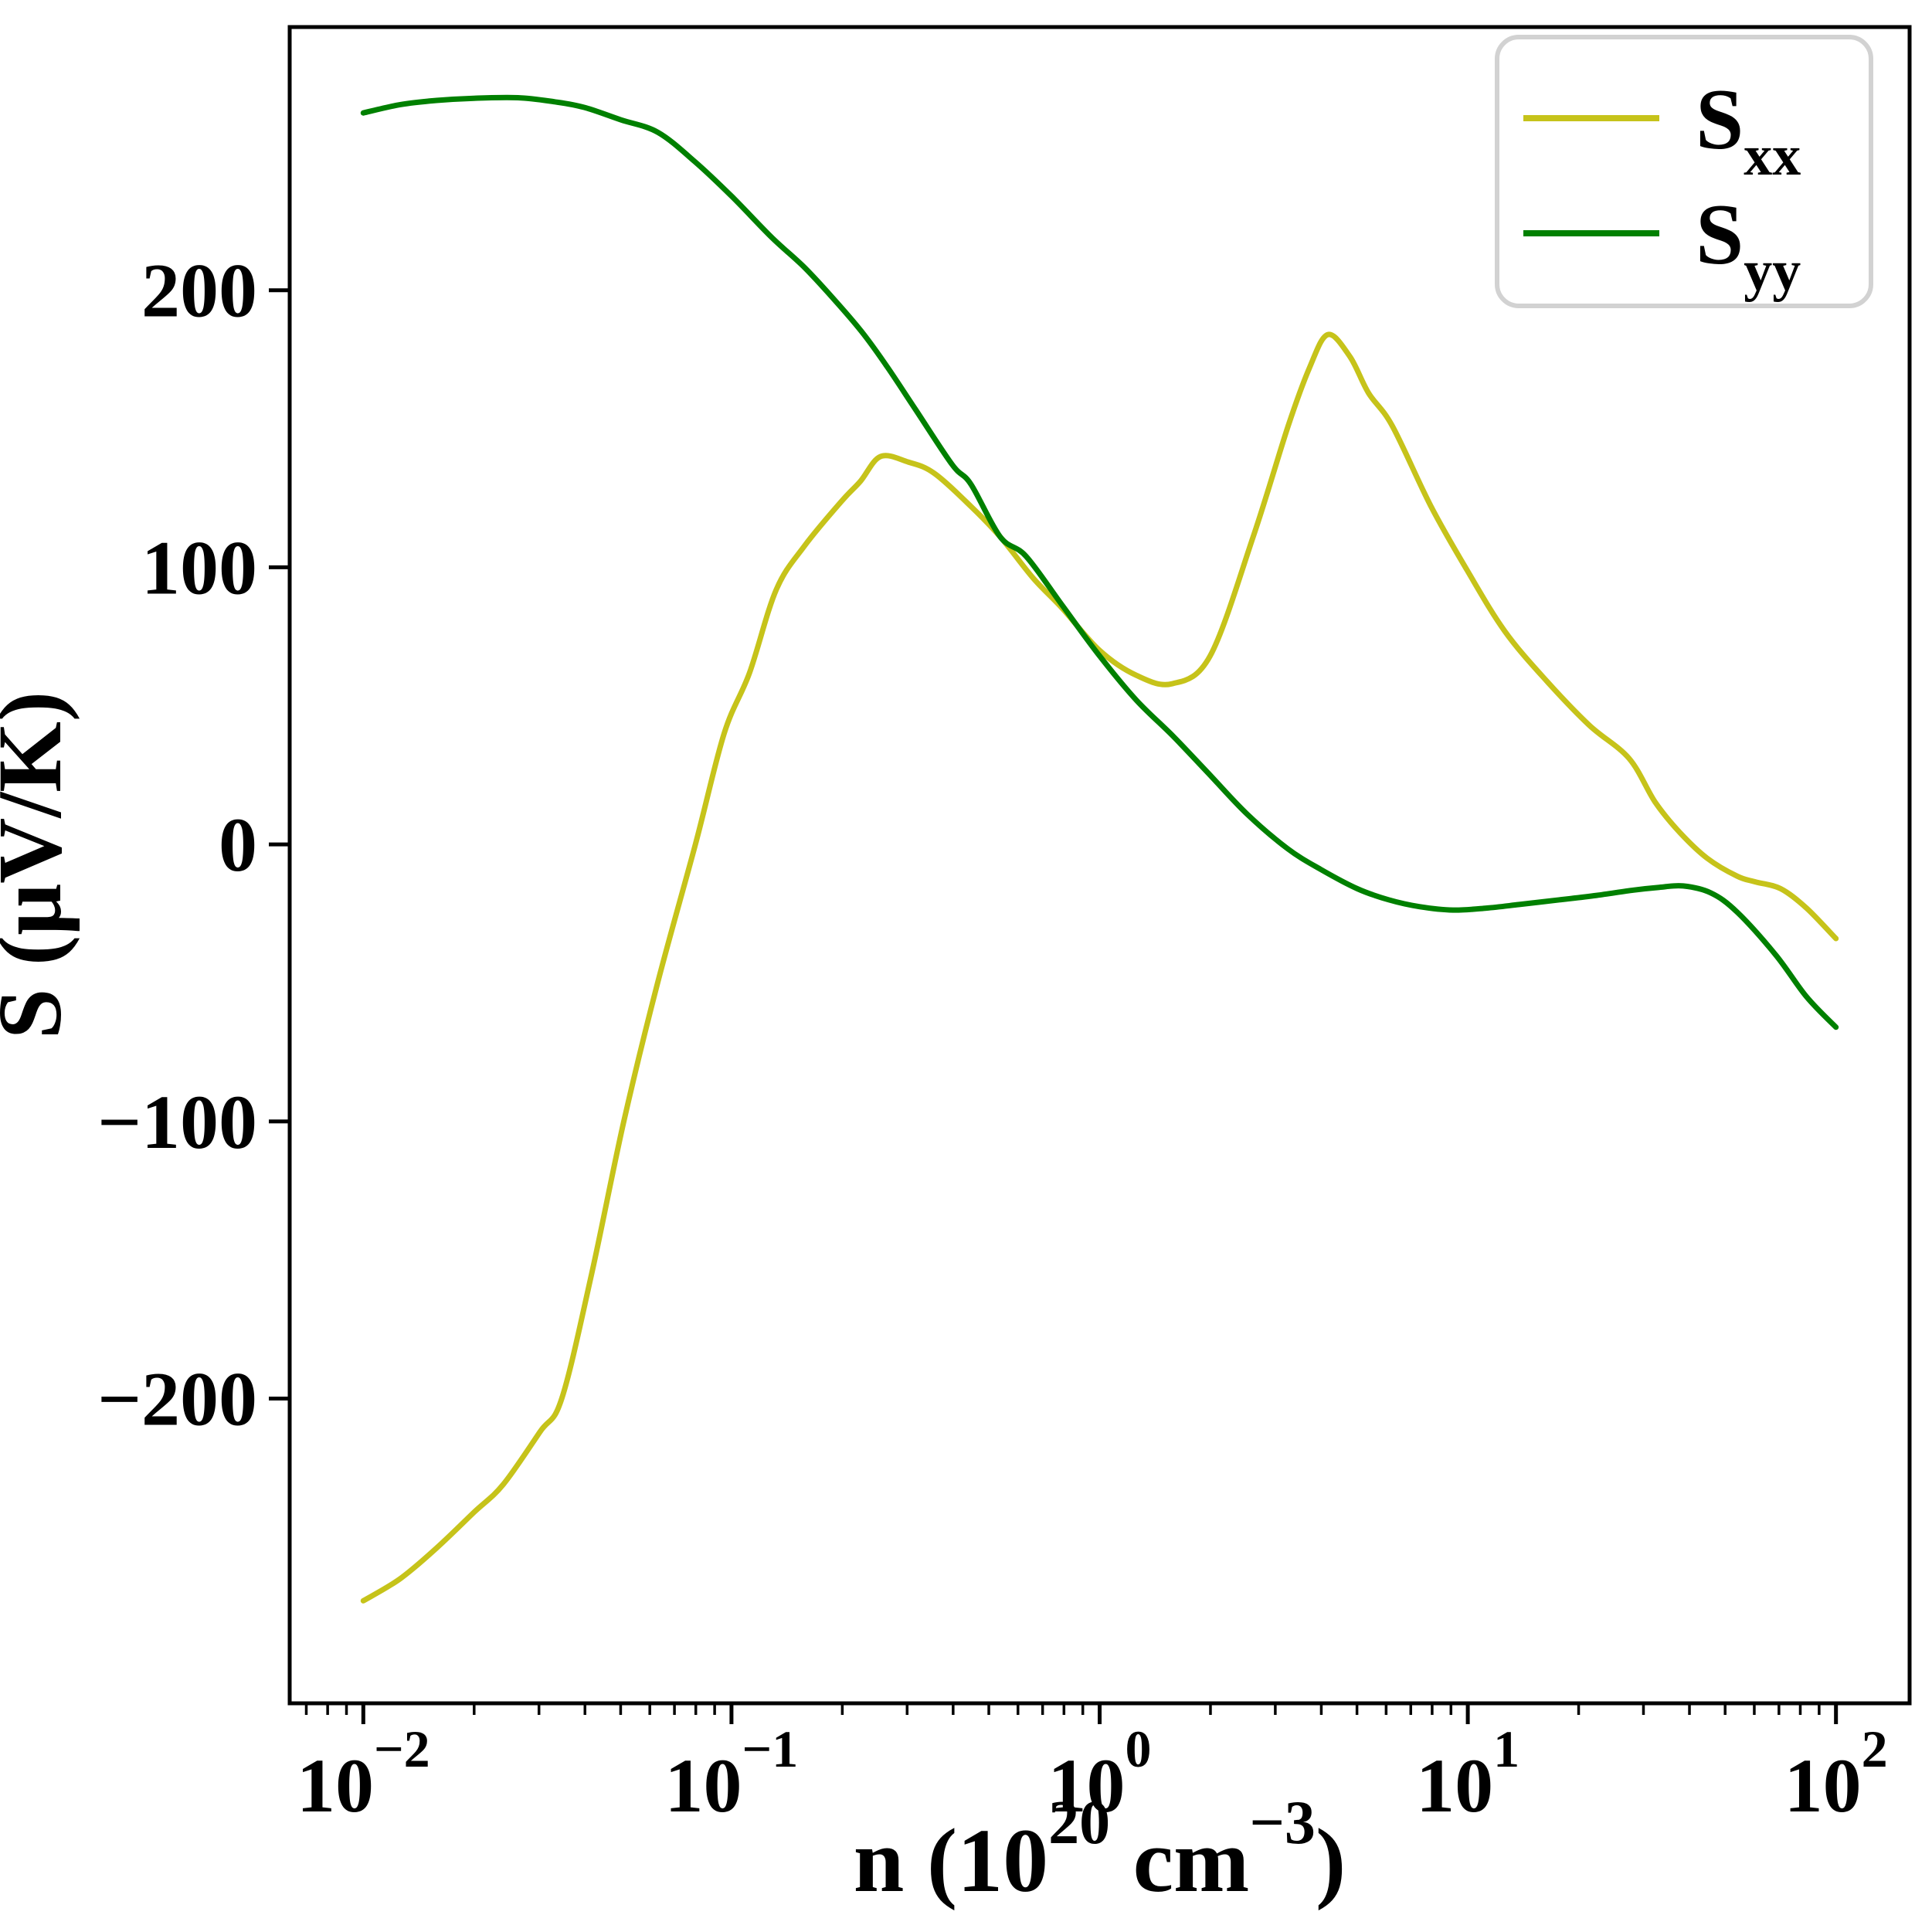 The height and width of the screenshot is (1925, 1932). What do you see at coordinates (199, 567) in the screenshot?
I see `y-tick-label: 100` at bounding box center [199, 567].